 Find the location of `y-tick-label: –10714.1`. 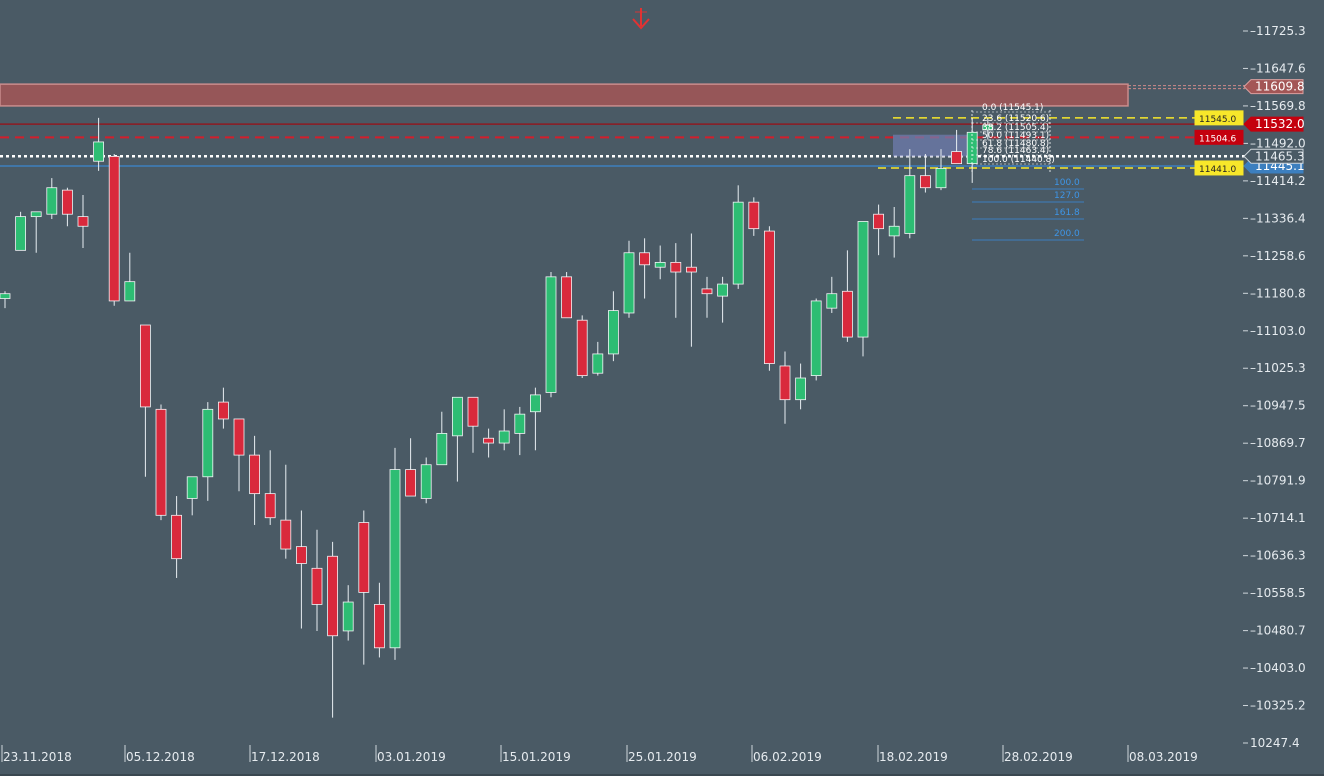

y-tick-label: –10714.1 is located at coordinates (1278, 518).